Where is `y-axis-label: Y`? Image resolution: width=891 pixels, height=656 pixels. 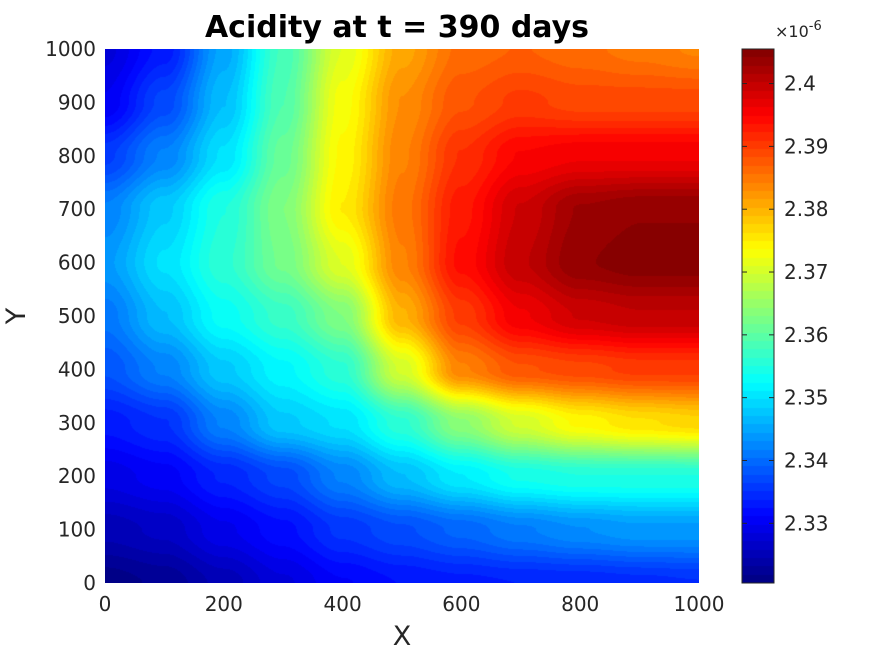
y-axis-label: Y is located at coordinates (16, 316).